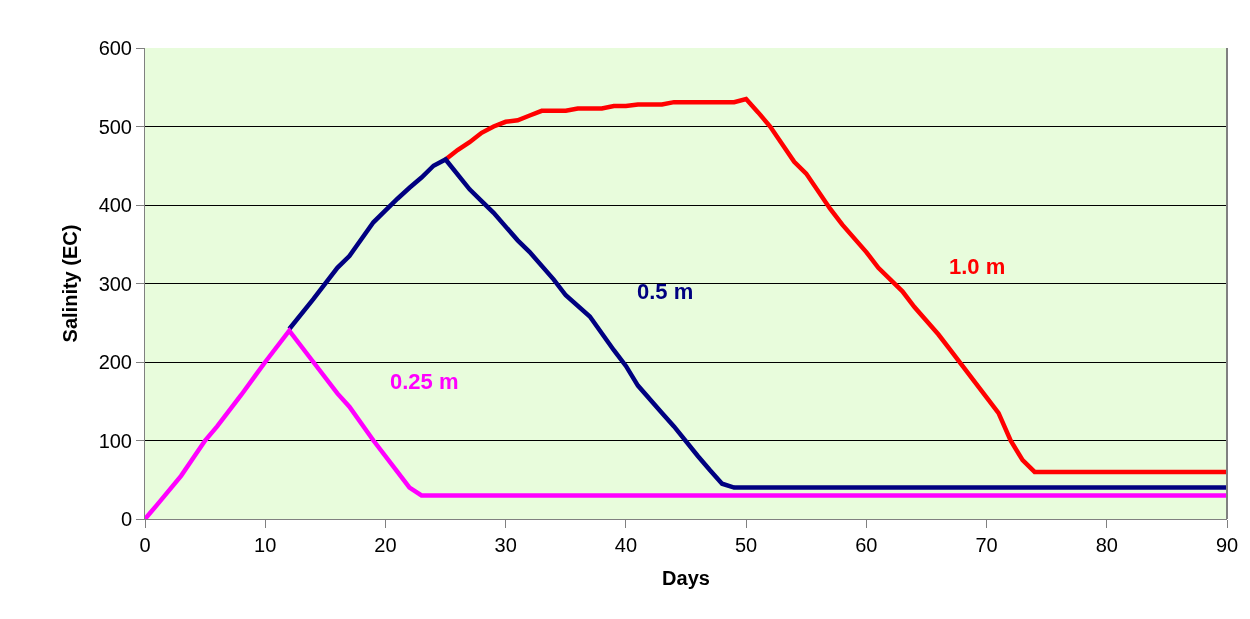 The height and width of the screenshot is (619, 1250). I want to click on y-tick-label: 200, so click(115, 362).